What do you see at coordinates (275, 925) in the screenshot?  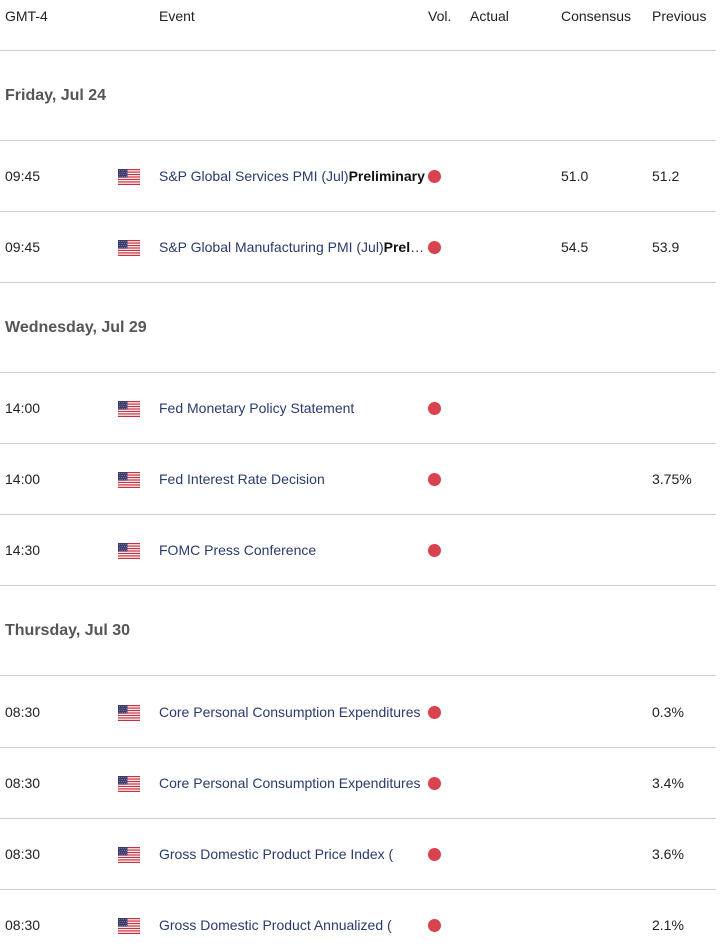 I see `event-name: Gross Domestic Product Annualized (` at bounding box center [275, 925].